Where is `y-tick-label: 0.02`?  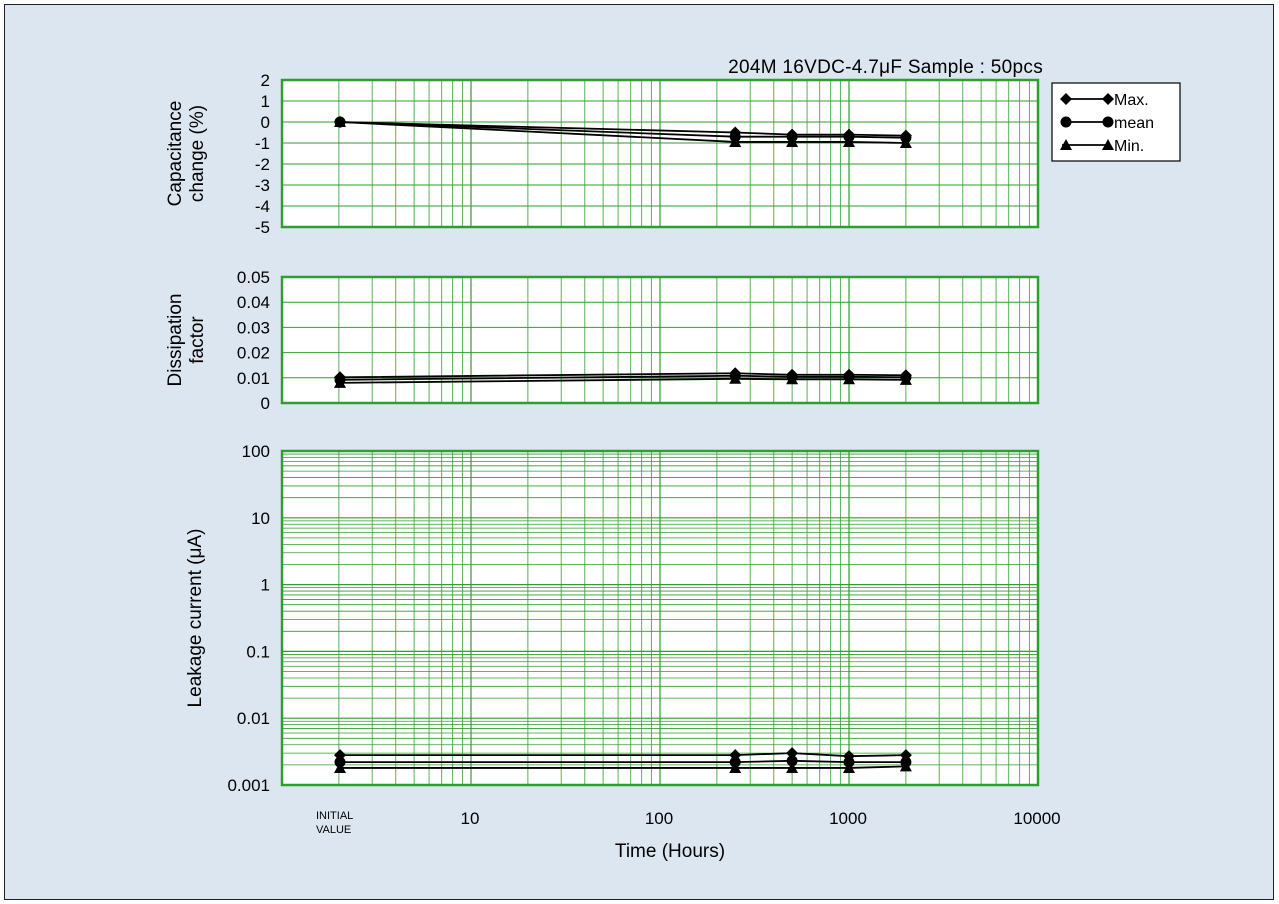 y-tick-label: 0.02 is located at coordinates (253, 353).